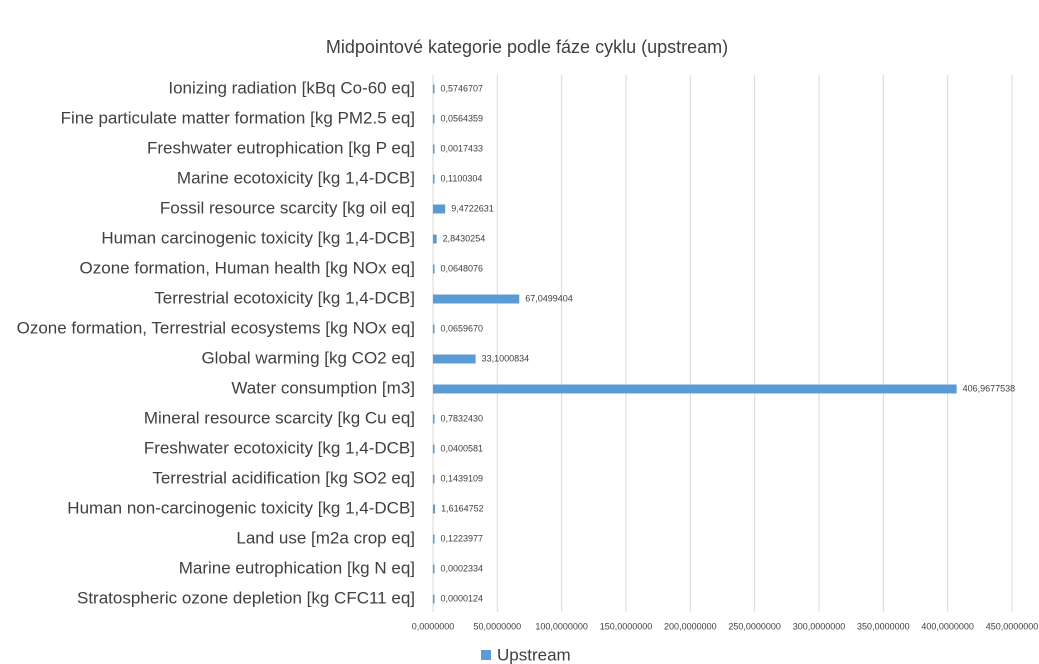 The image size is (1039, 664). What do you see at coordinates (1012, 626) in the screenshot?
I see `x-tick-label: 450,0000000` at bounding box center [1012, 626].